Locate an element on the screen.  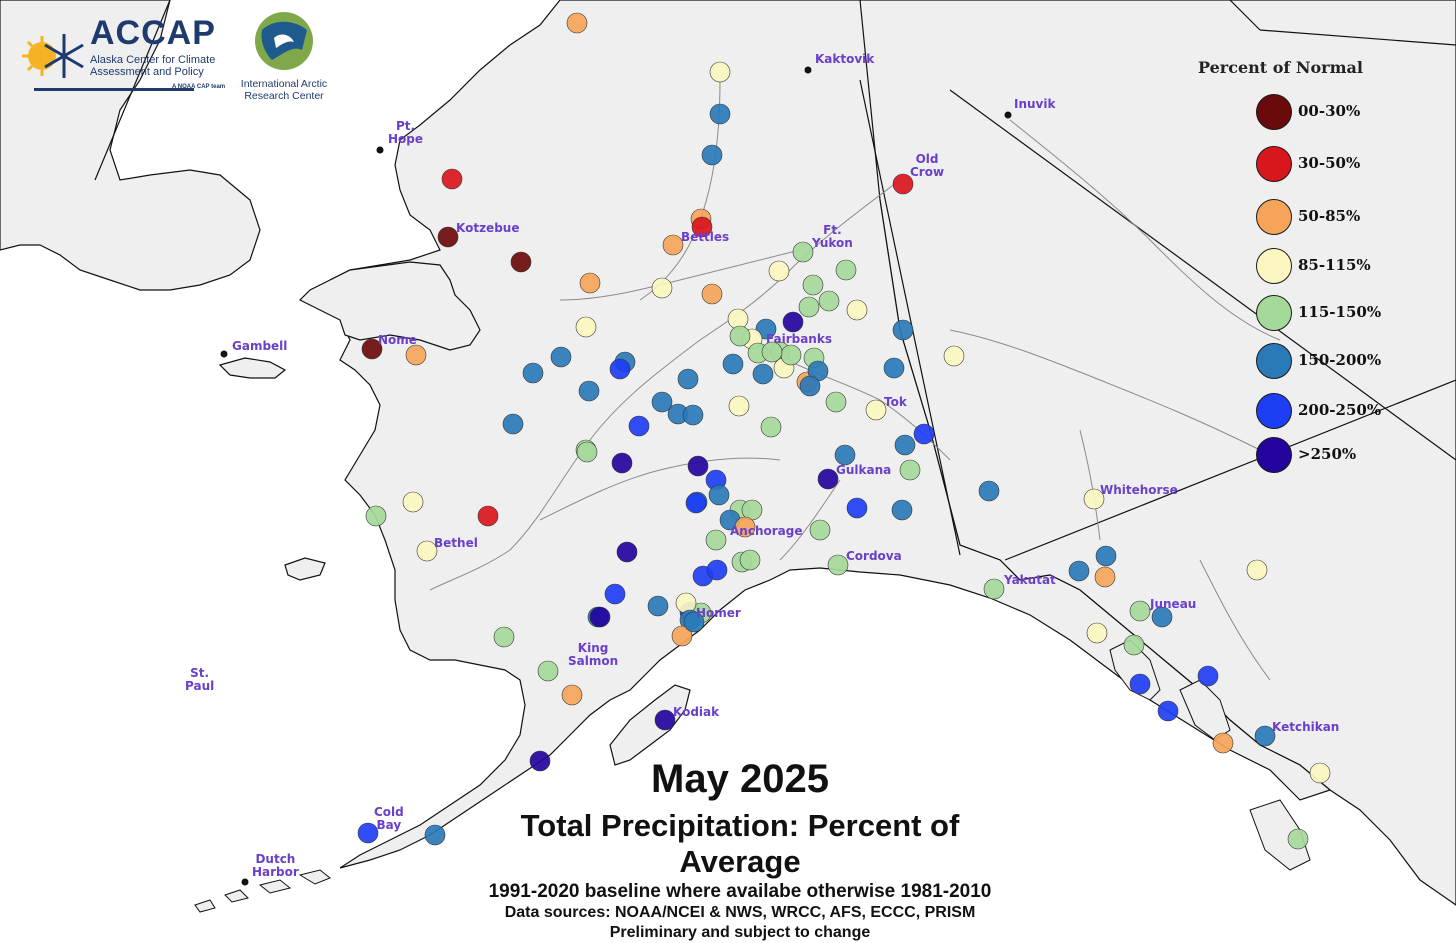
accap-sun-snowflake-icon is located at coordinates (53, 56).